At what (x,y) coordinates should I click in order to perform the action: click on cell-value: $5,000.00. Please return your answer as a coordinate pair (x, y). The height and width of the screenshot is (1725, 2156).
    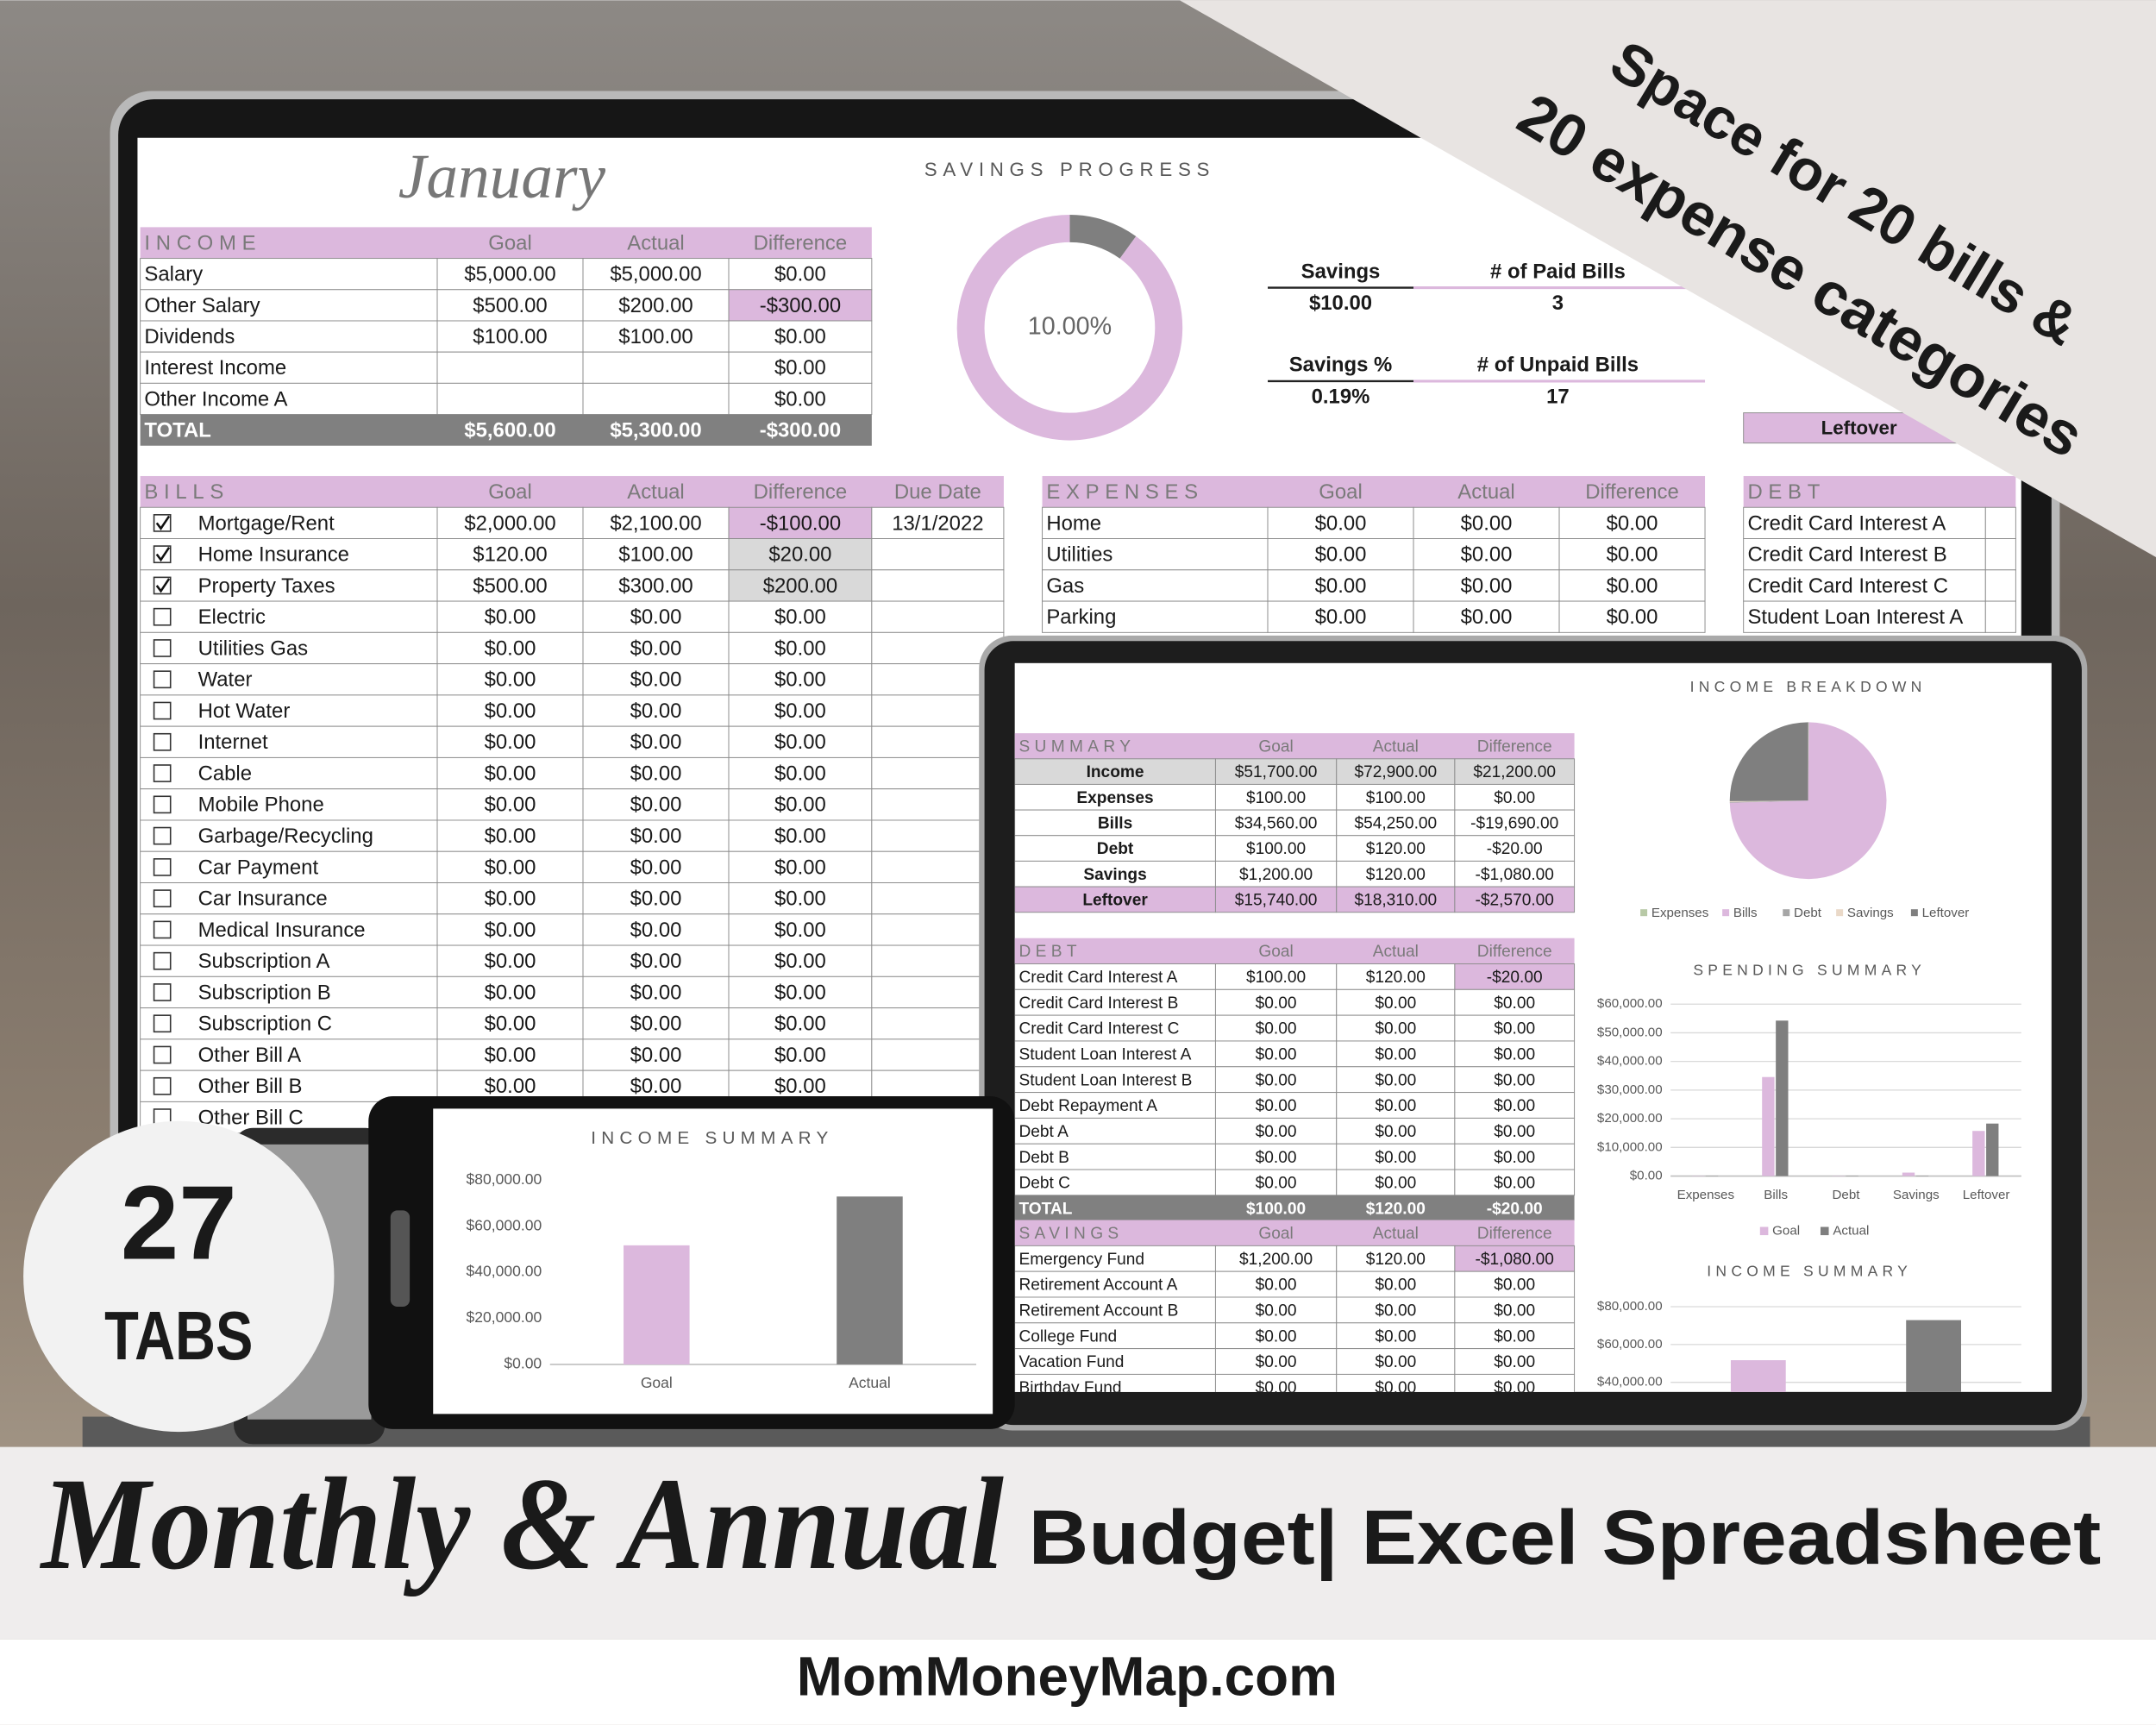
    Looking at the image, I should click on (655, 274).